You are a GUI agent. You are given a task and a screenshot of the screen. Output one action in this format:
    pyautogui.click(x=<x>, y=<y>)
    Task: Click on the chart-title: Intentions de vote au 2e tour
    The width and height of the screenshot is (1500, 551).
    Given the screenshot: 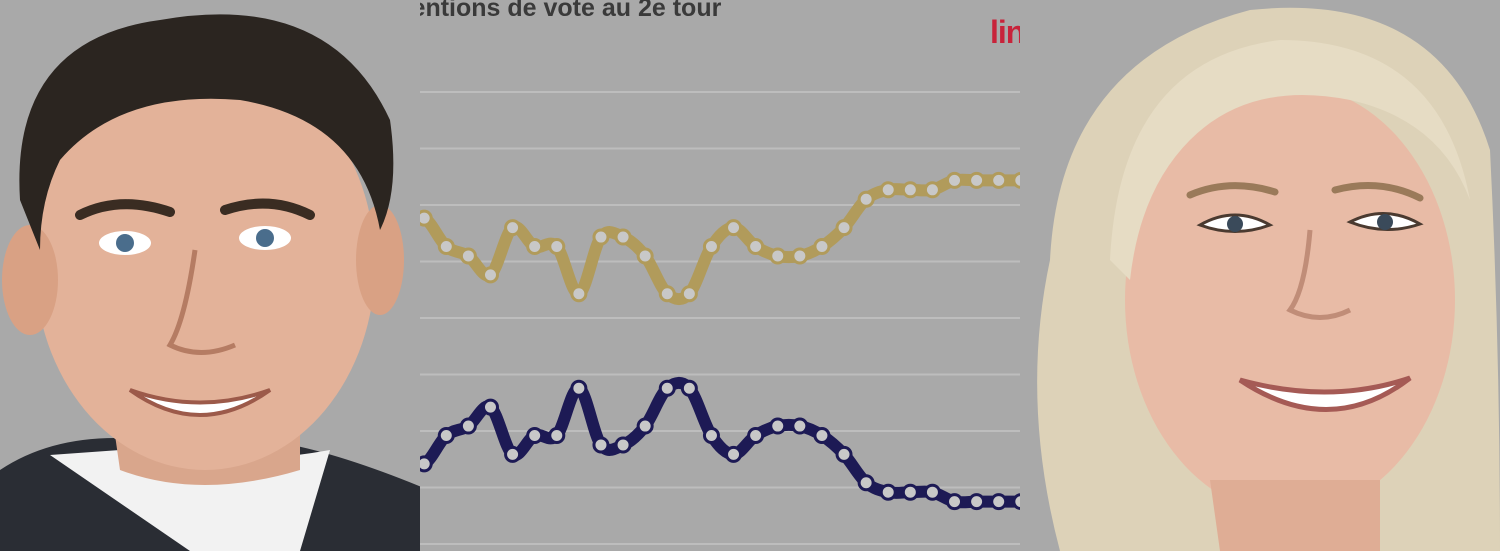 What is the action you would take?
    pyautogui.click(x=551, y=11)
    